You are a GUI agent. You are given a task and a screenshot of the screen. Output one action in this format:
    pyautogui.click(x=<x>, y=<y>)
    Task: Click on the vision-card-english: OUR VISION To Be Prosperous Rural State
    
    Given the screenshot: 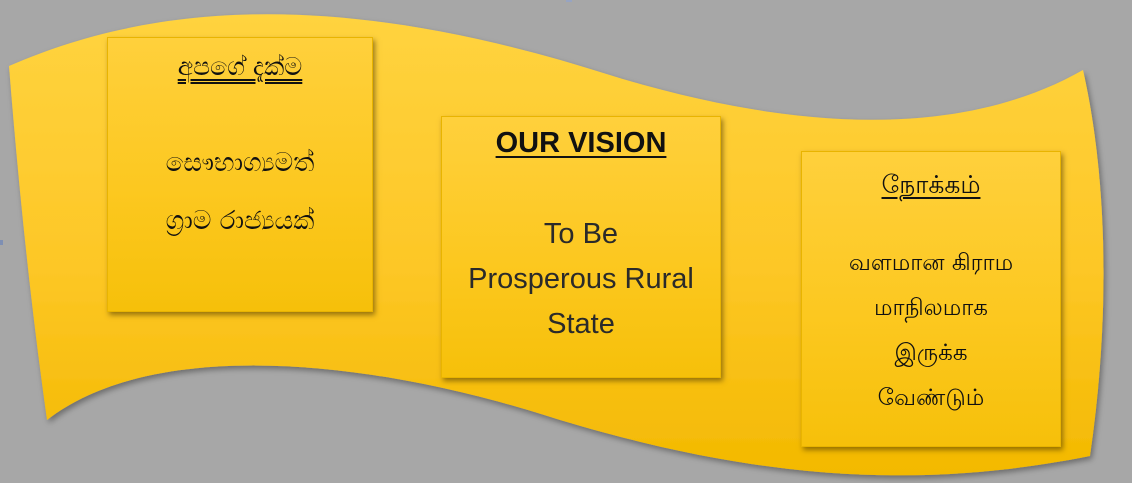 What is the action you would take?
    pyautogui.click(x=581, y=247)
    